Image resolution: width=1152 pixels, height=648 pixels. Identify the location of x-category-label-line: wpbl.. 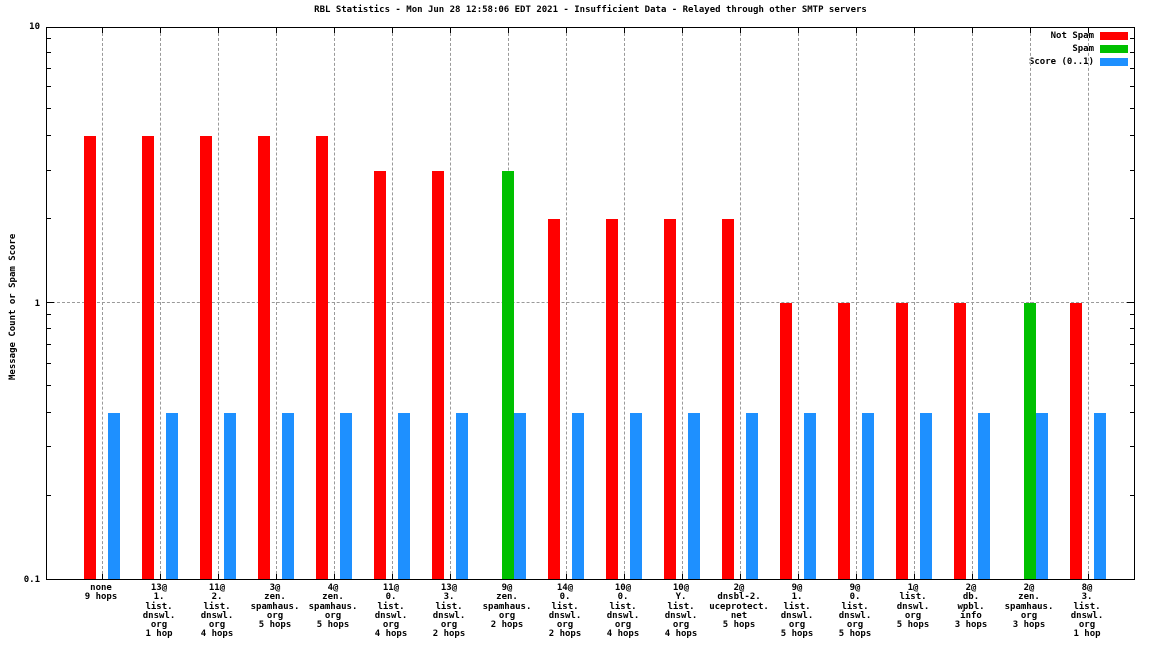
(971, 606).